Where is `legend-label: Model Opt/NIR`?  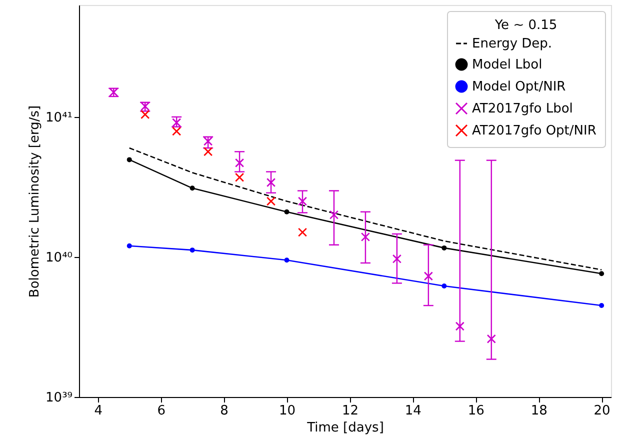 legend-label: Model Opt/NIR is located at coordinates (519, 87).